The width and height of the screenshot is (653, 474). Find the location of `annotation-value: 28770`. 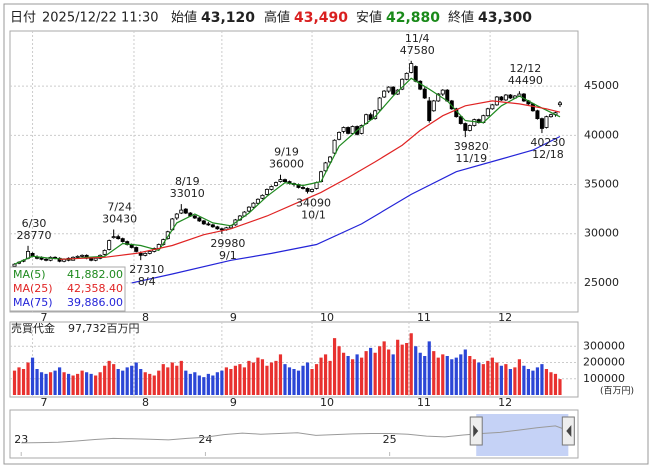

annotation-value: 28770 is located at coordinates (34, 235).